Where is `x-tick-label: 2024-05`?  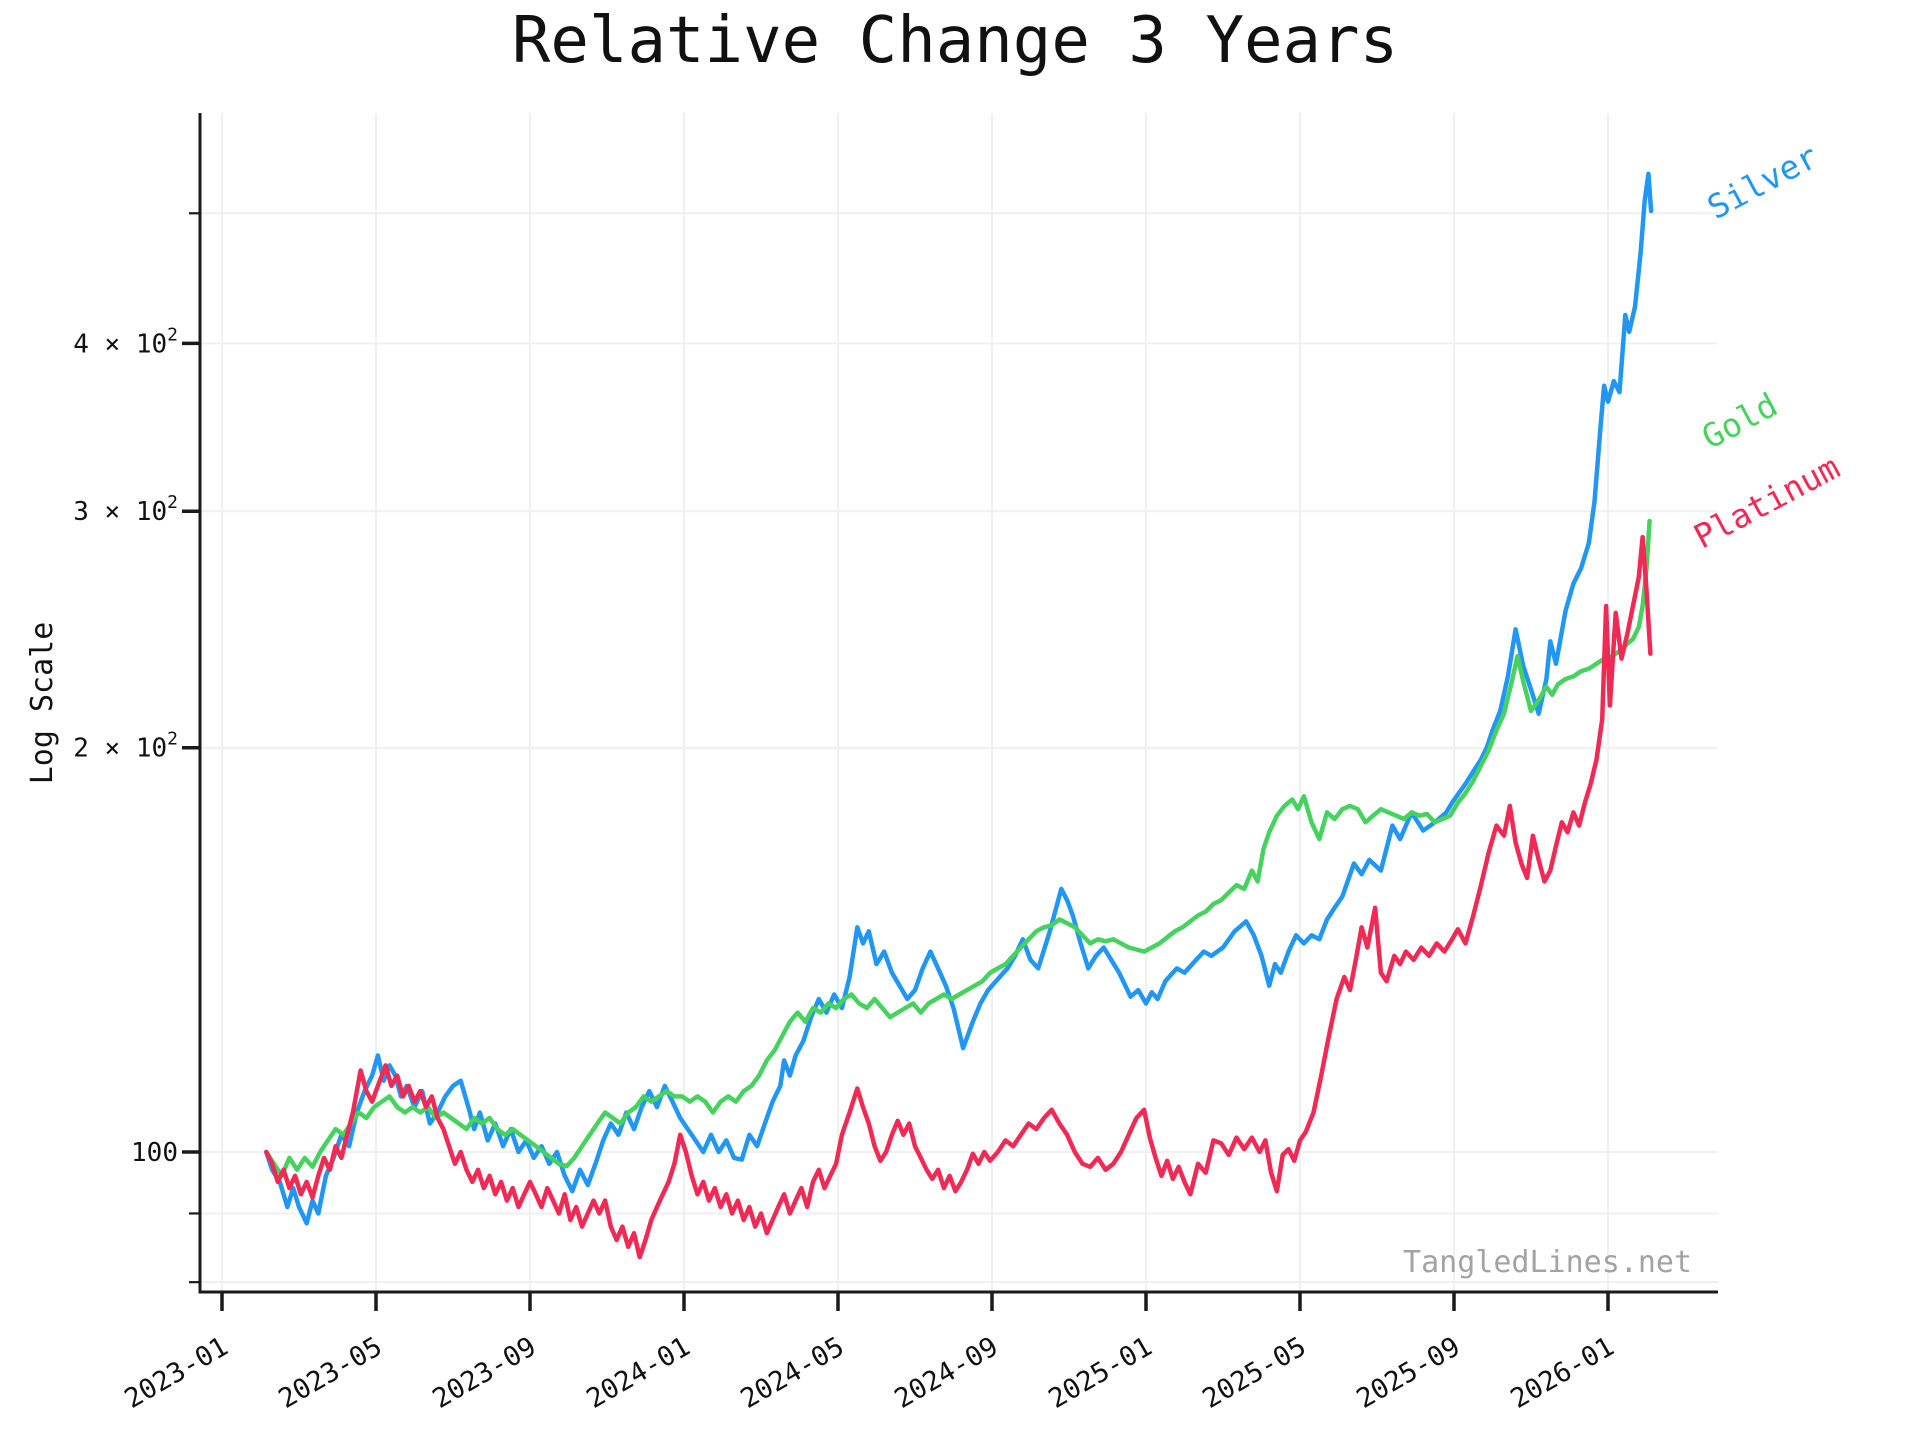
x-tick-label: 2024-05 is located at coordinates (792, 1373).